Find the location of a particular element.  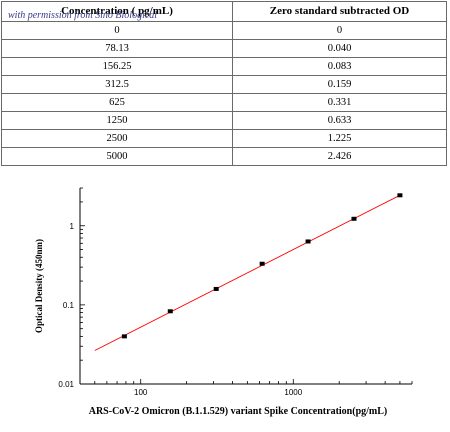

table-row: 5000 2.426 is located at coordinates (224, 156).